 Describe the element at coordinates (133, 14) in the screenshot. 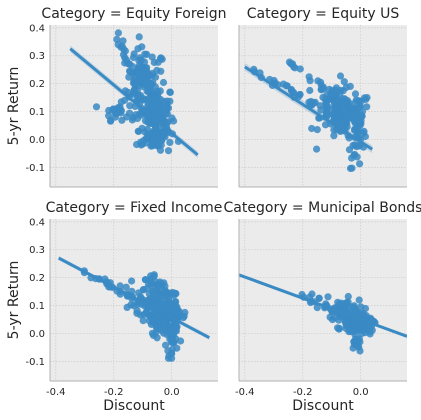

I see `panel-title: Category = Equity Foreign` at that location.